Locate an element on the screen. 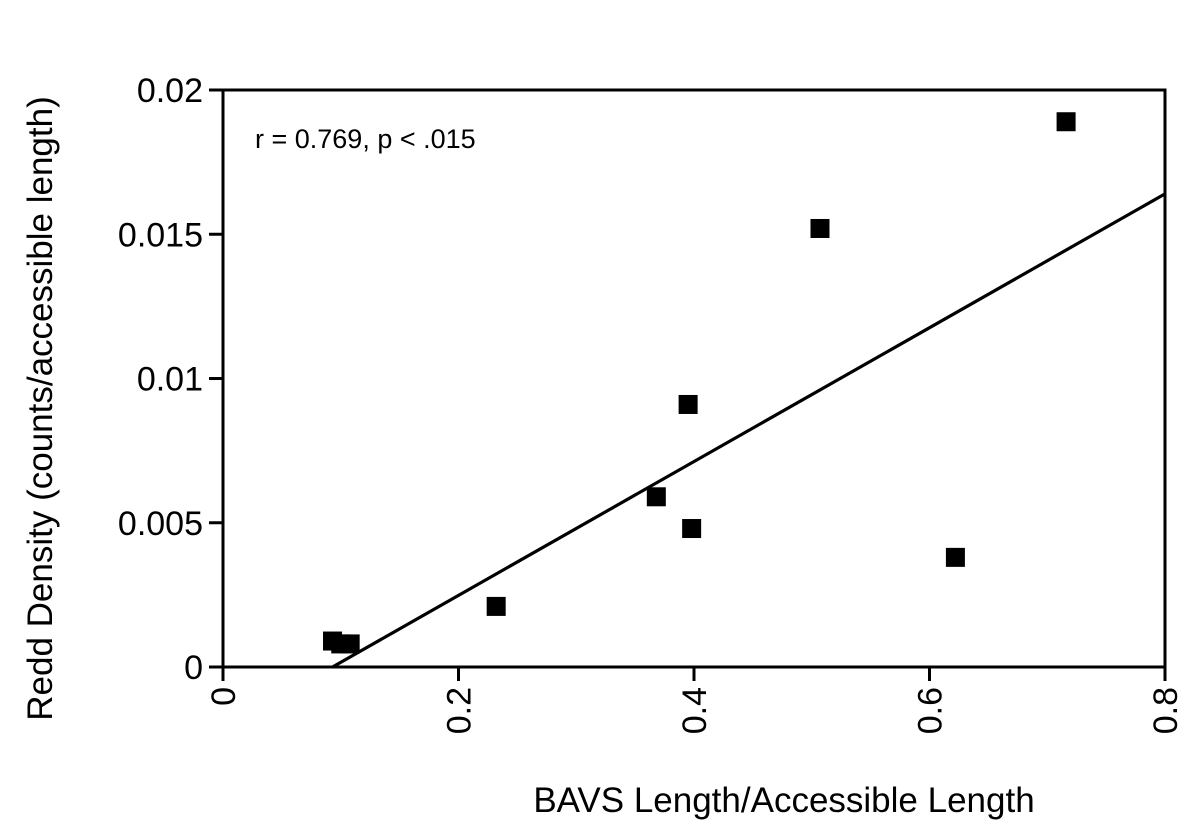 This screenshot has height=829, width=1196. correlation-annotation: r = 0.769, p < .015 is located at coordinates (365, 139).